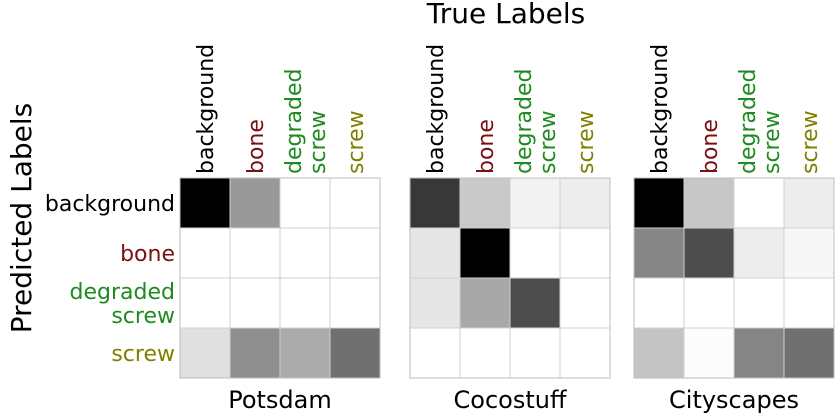 This screenshot has height=416, width=836. What do you see at coordinates (143, 354) in the screenshot?
I see `row-label-screw: screw` at bounding box center [143, 354].